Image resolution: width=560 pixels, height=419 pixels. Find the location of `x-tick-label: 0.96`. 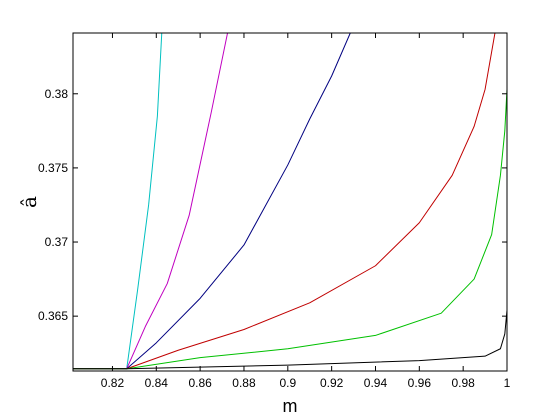

x-tick-label: 0.96 is located at coordinates (420, 383).